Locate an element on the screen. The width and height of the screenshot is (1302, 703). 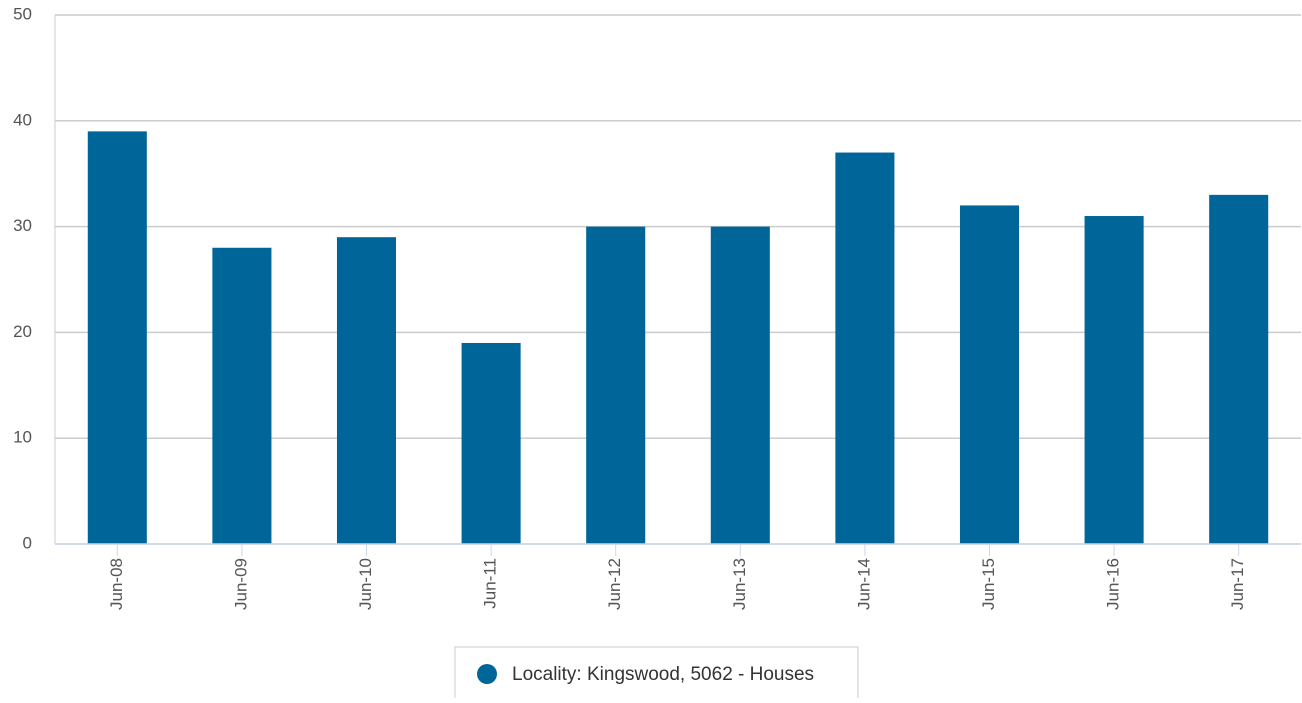
x-tick-label: Jun-16 is located at coordinates (1113, 584).